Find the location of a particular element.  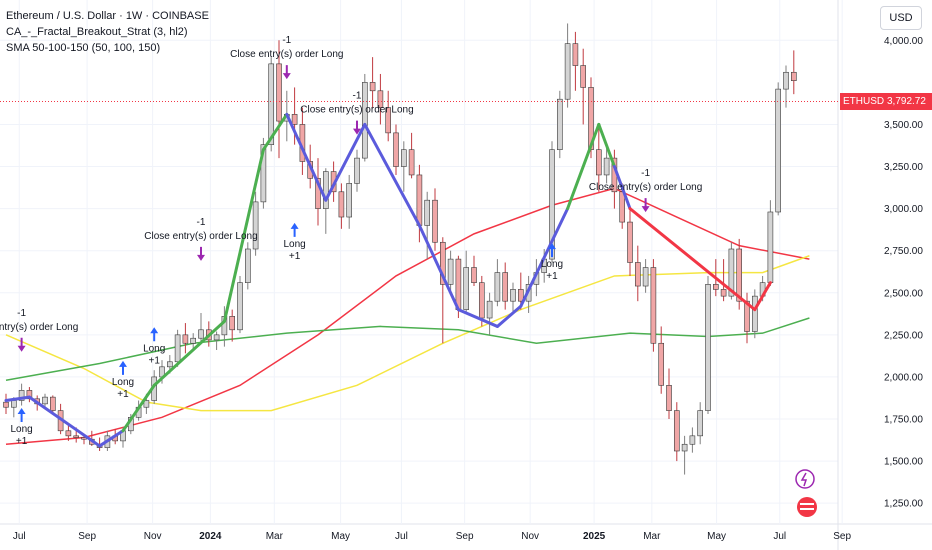

close-arrow-icon is located at coordinates (645, 205).